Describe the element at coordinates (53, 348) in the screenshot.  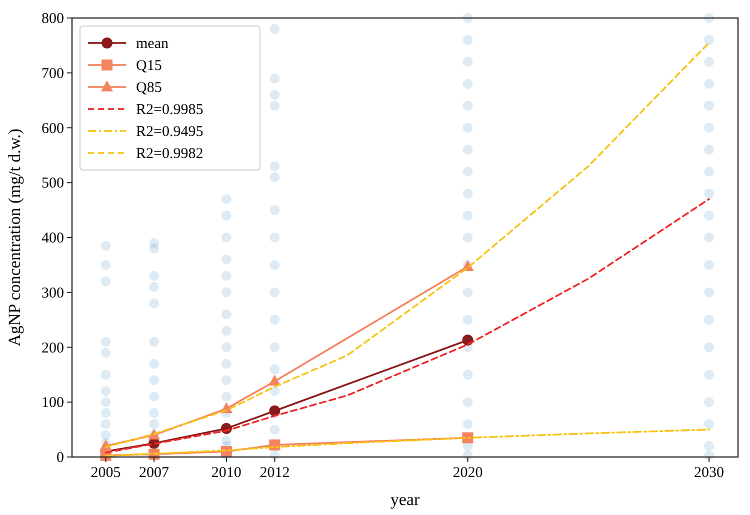
I see `y-tick-label: 200` at that location.